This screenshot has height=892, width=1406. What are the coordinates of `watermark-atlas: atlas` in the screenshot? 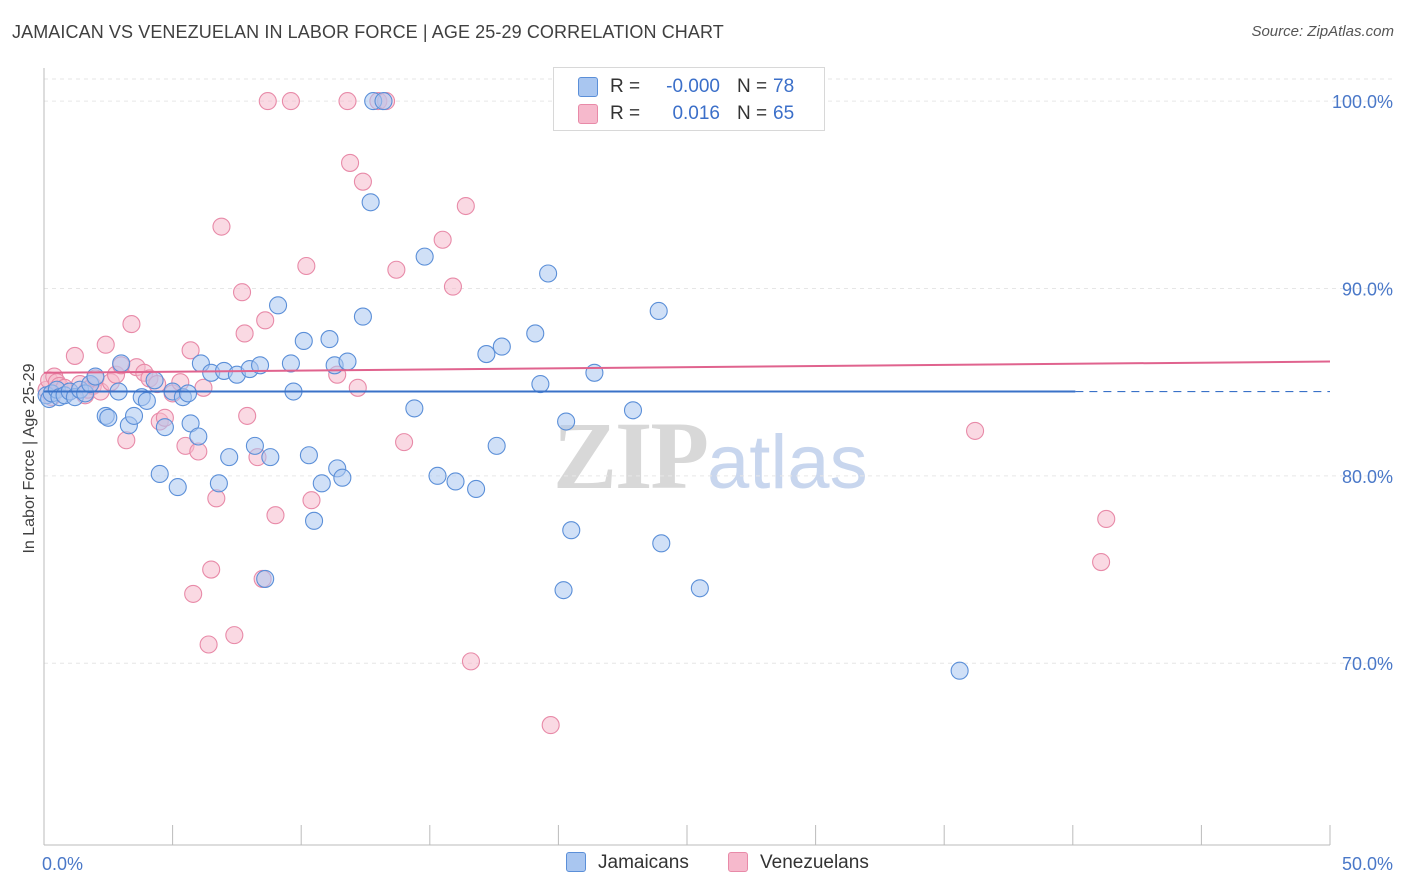 It's located at (787, 462).